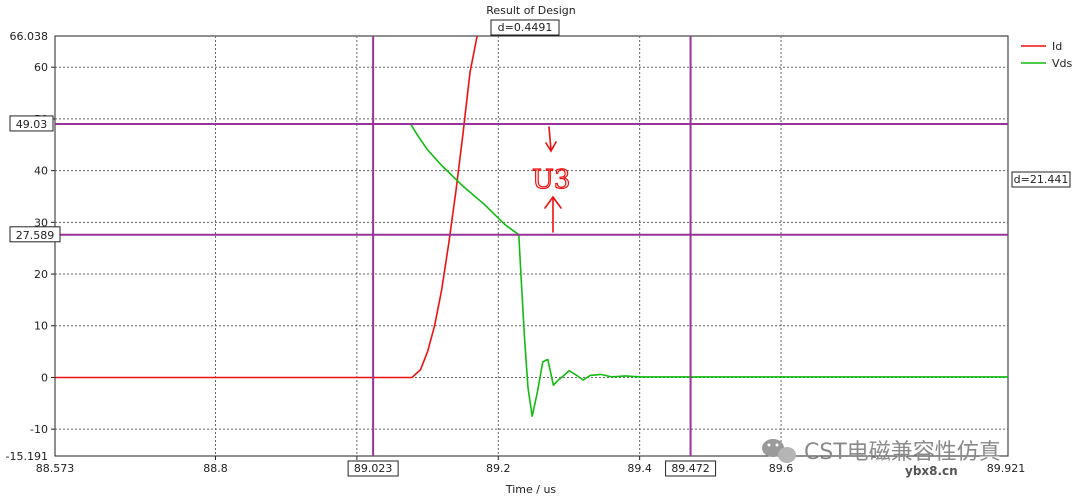 This screenshot has width=1080, height=498. I want to click on annotation-arrow-down, so click(551, 139).